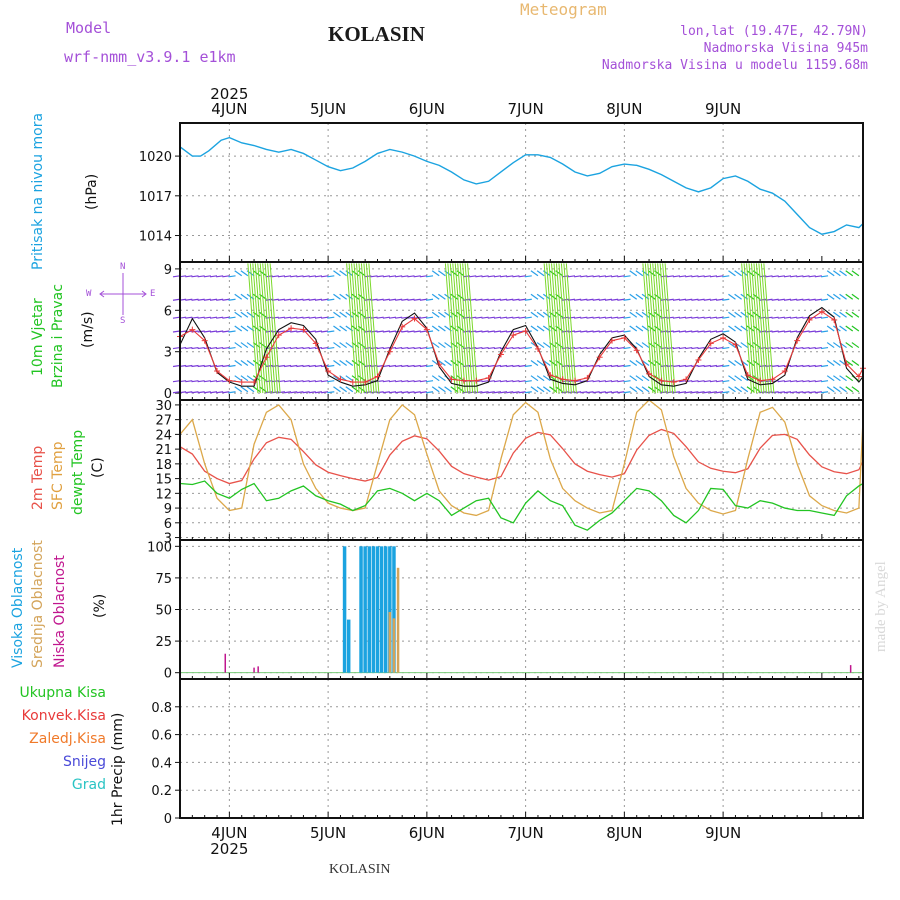 This screenshot has height=900, width=900. Describe the element at coordinates (123, 321) in the screenshot. I see `wind-rose-s: S` at that location.